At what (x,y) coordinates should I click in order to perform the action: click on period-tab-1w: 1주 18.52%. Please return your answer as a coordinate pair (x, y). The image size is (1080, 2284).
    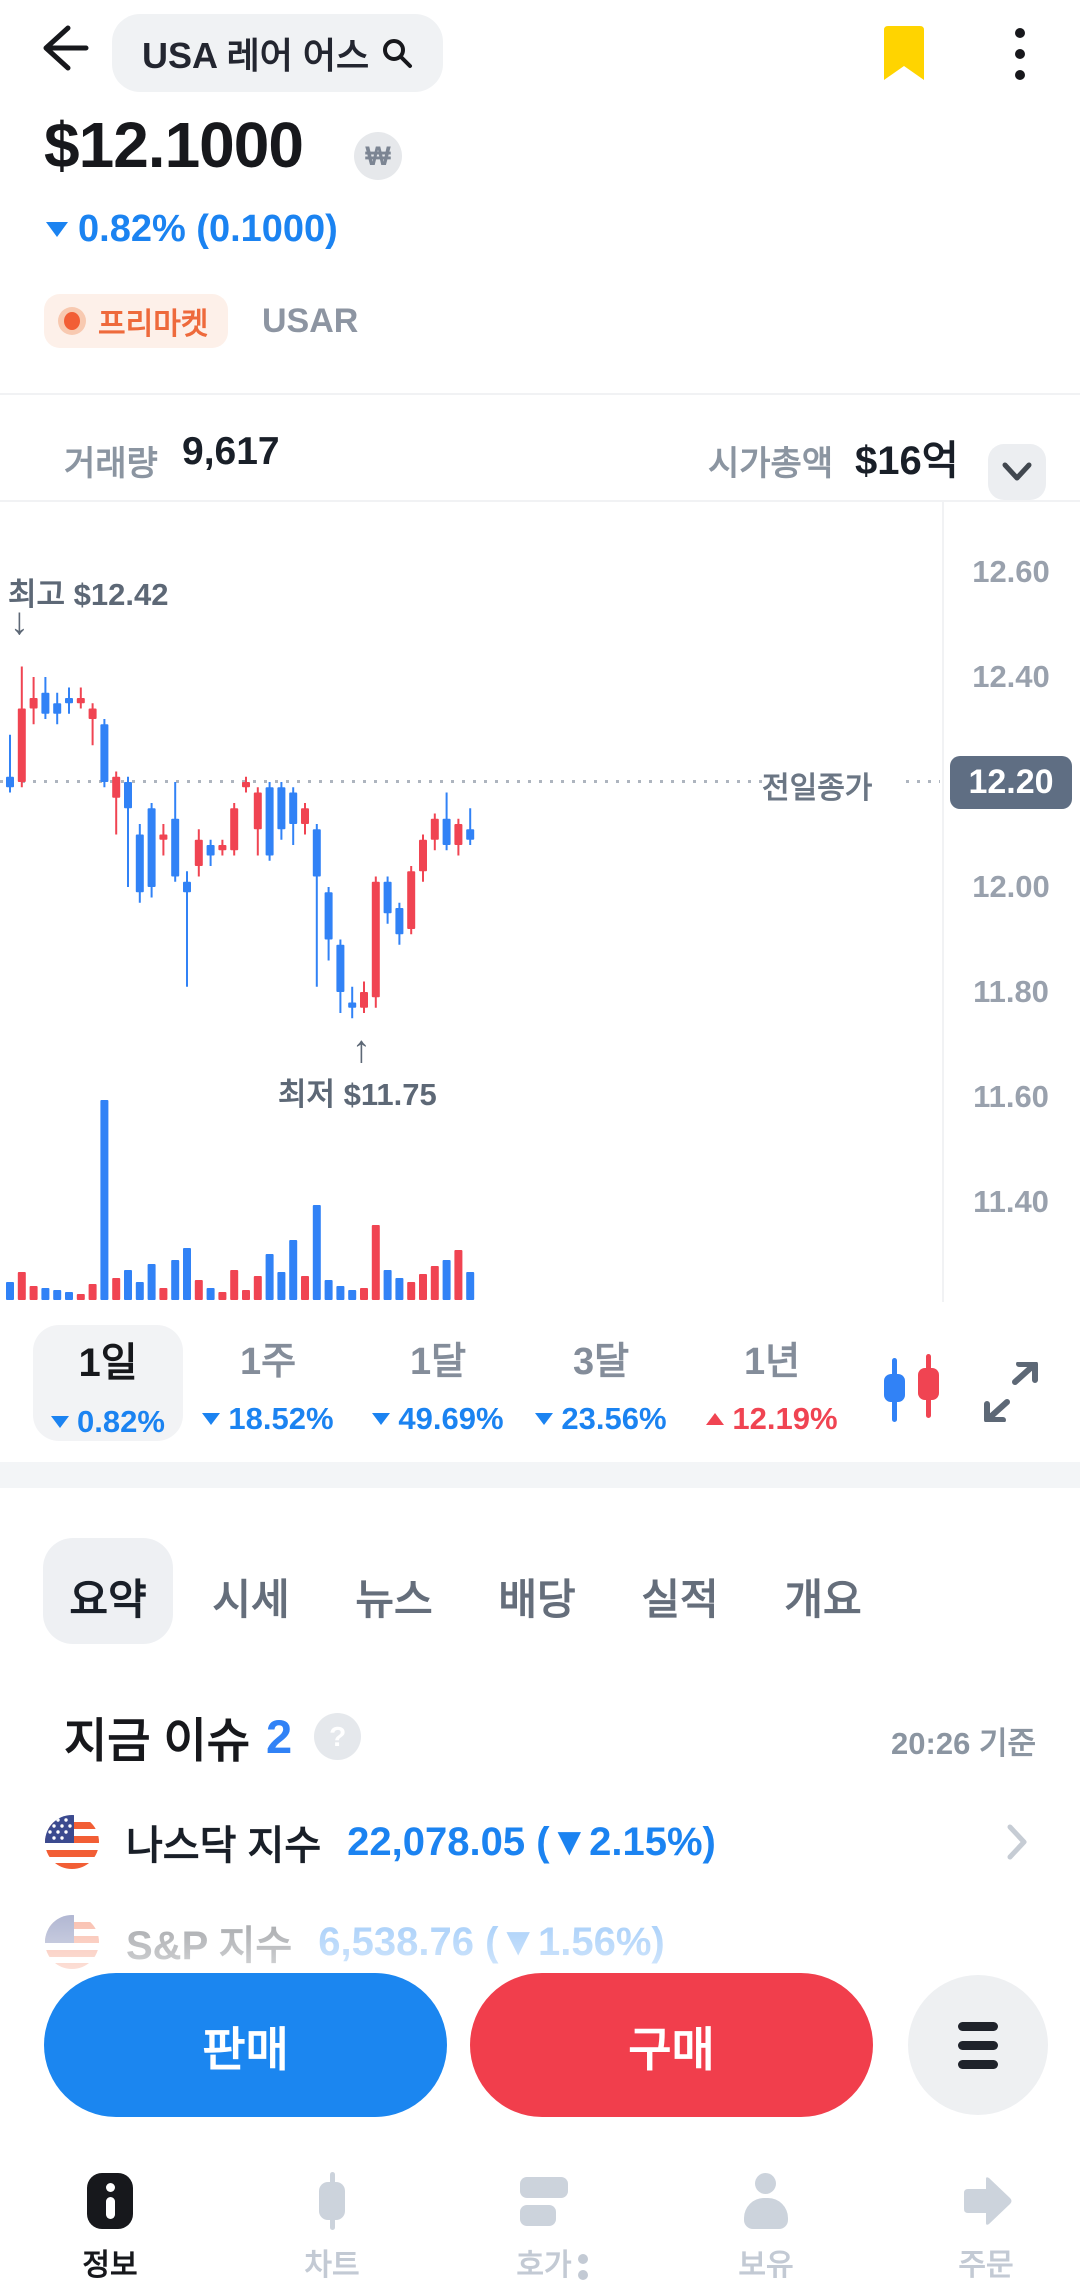
    Looking at the image, I should click on (268, 1383).